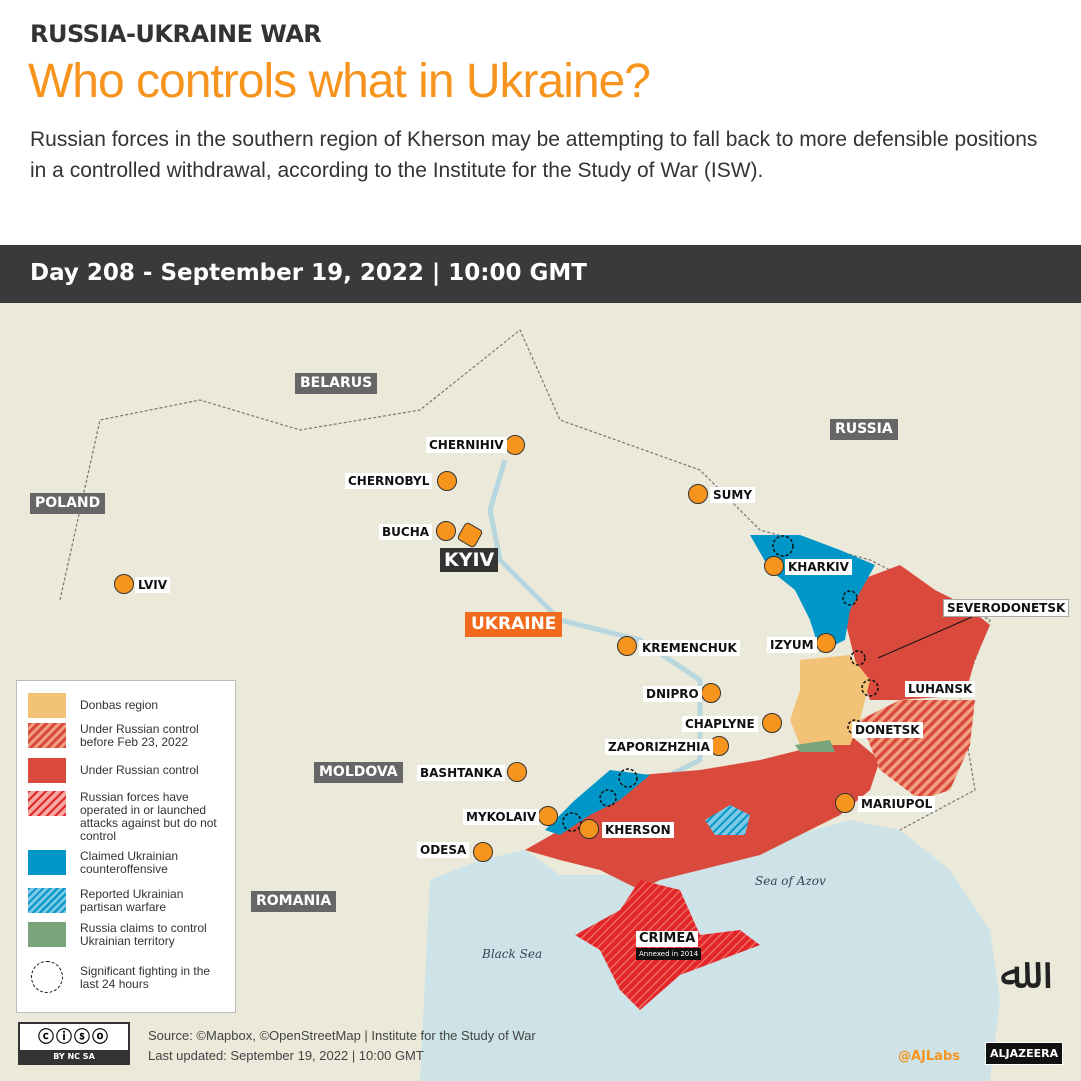 Image resolution: width=1081 pixels, height=1081 pixels. Describe the element at coordinates (514, 624) in the screenshot. I see `country-ukraine: UKRAINE` at that location.